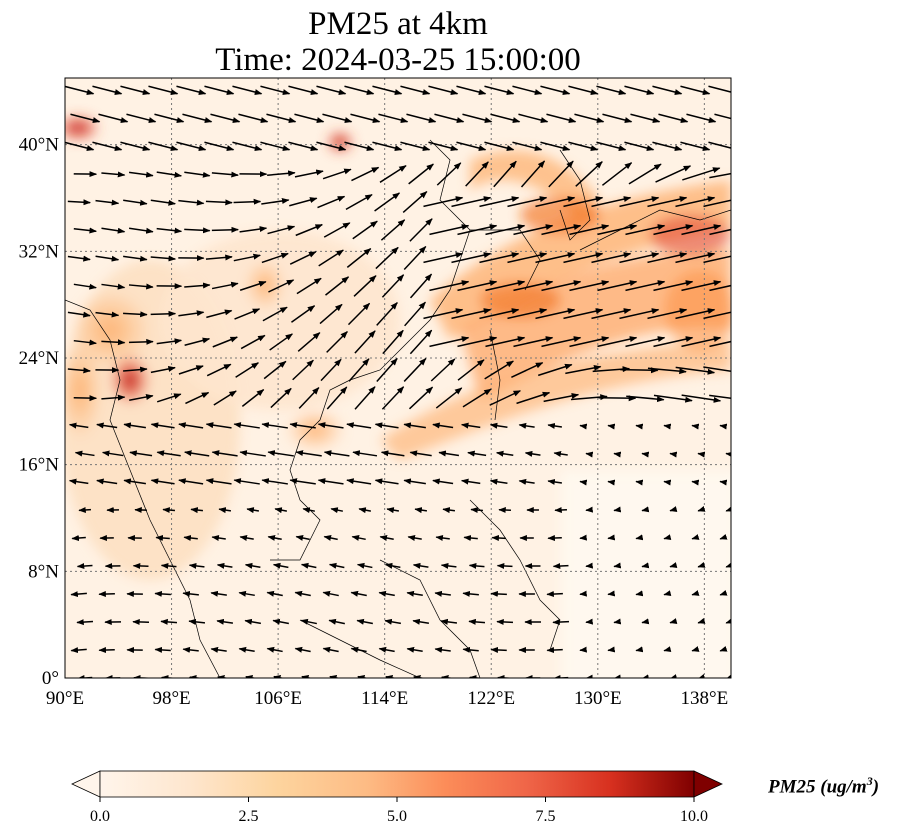  I want to click on colorbar-label: PM25 (ug/m3), so click(824, 786).